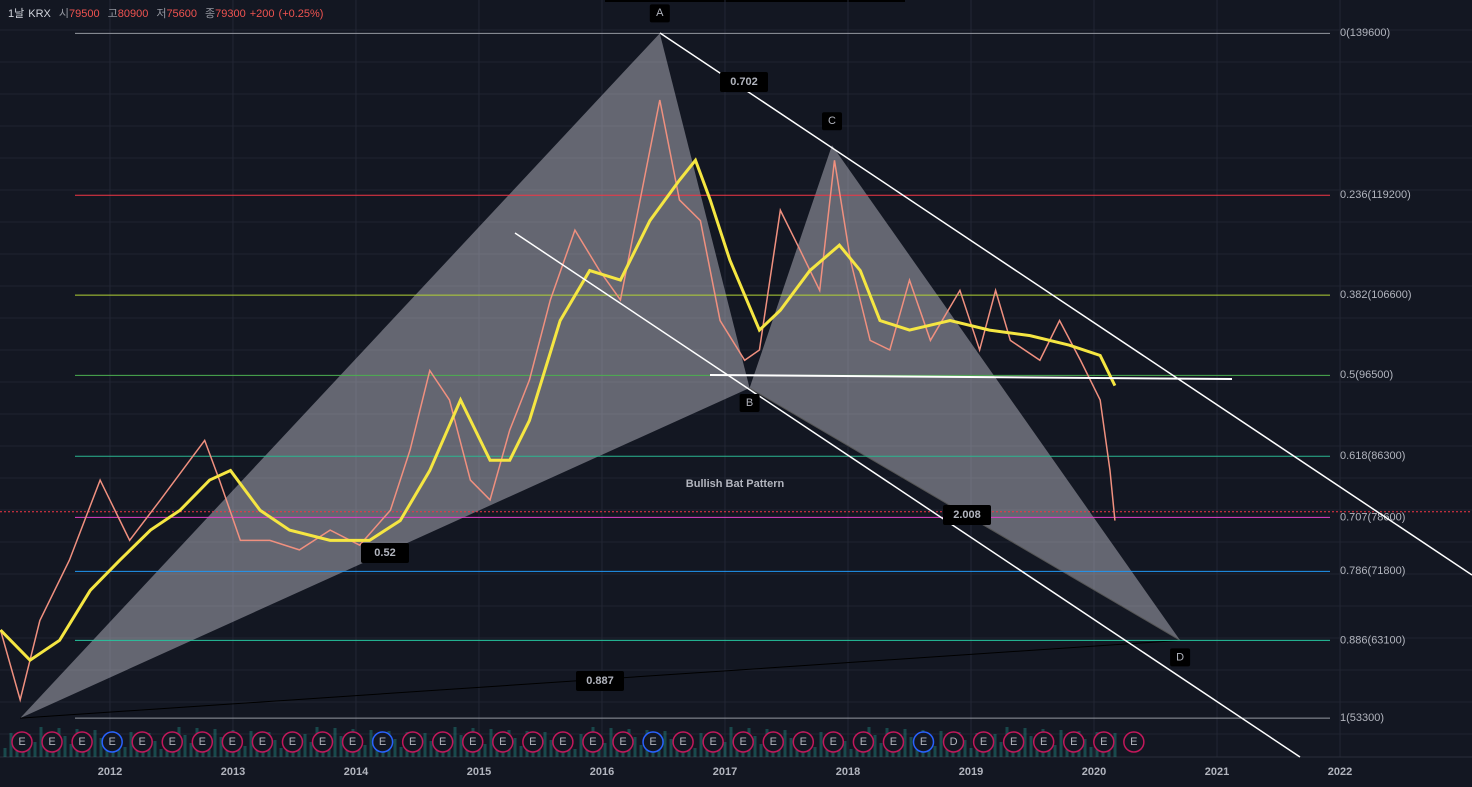 The height and width of the screenshot is (787, 1472). I want to click on header-interval: 1날, so click(16, 13).